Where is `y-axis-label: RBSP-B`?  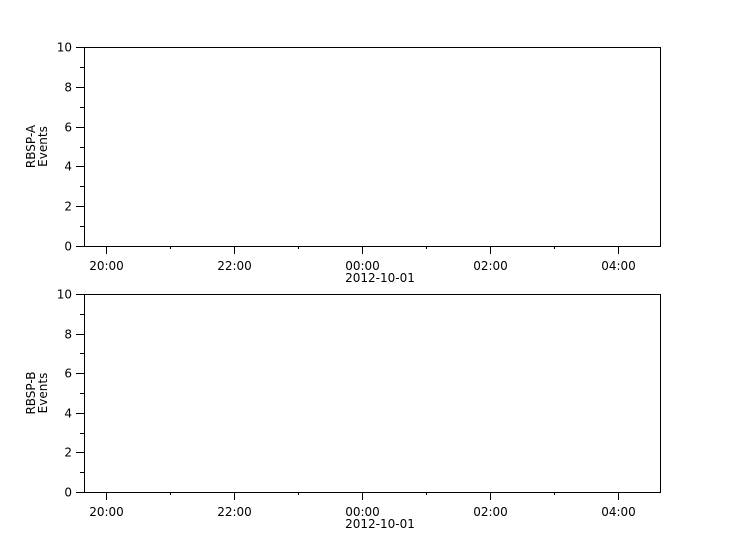
y-axis-label: RBSP-B is located at coordinates (31, 392).